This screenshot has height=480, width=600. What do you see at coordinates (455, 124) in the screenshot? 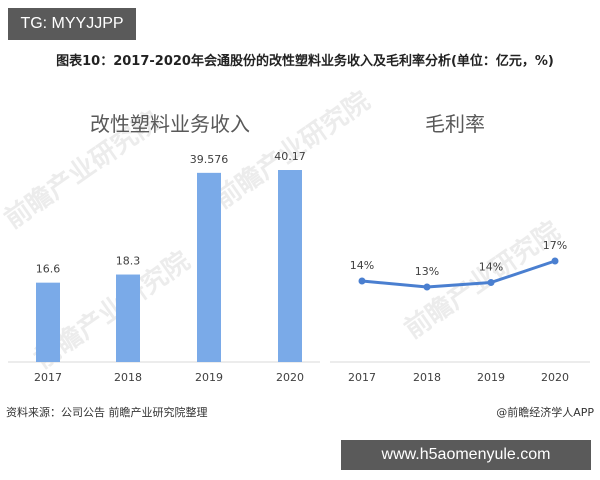
I see `line-chart-title: 毛利率` at bounding box center [455, 124].